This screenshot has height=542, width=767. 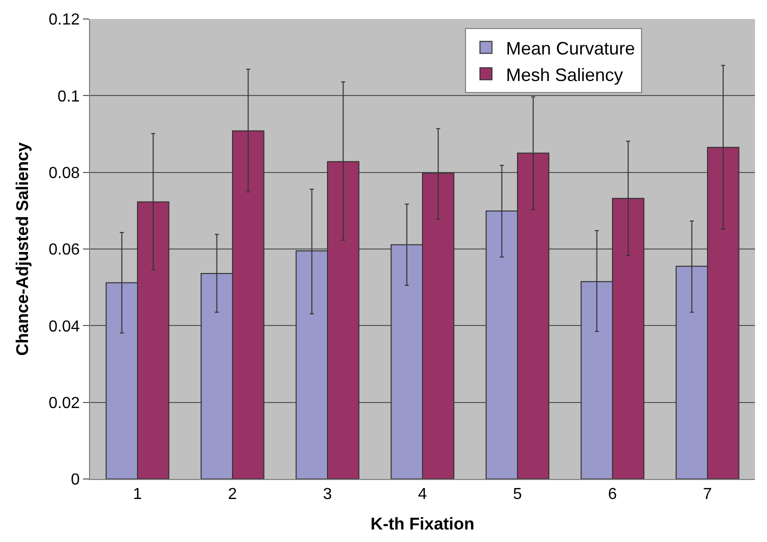 I want to click on y-tick-label: 0.06, so click(x=64, y=250).